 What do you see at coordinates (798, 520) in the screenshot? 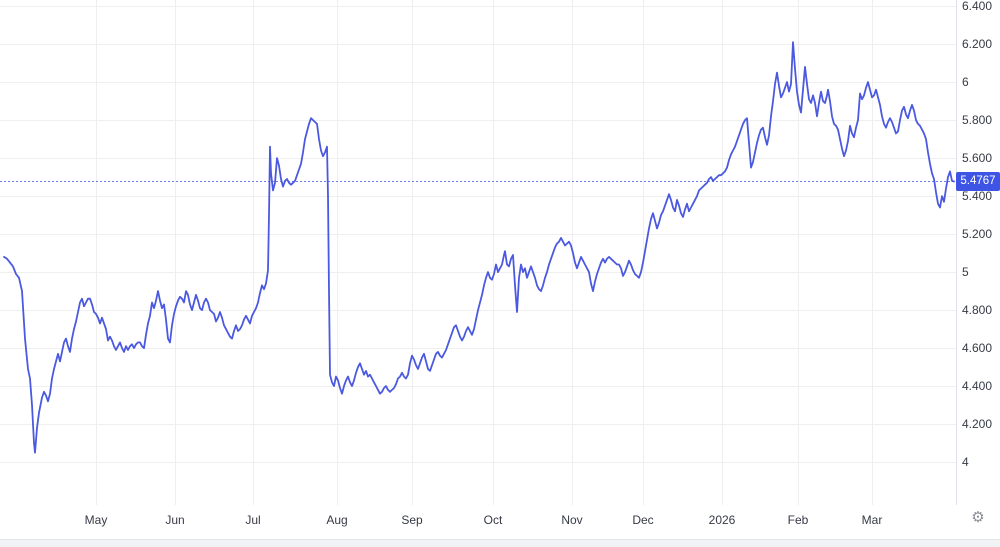
I see `x-tick-label: Feb` at bounding box center [798, 520].